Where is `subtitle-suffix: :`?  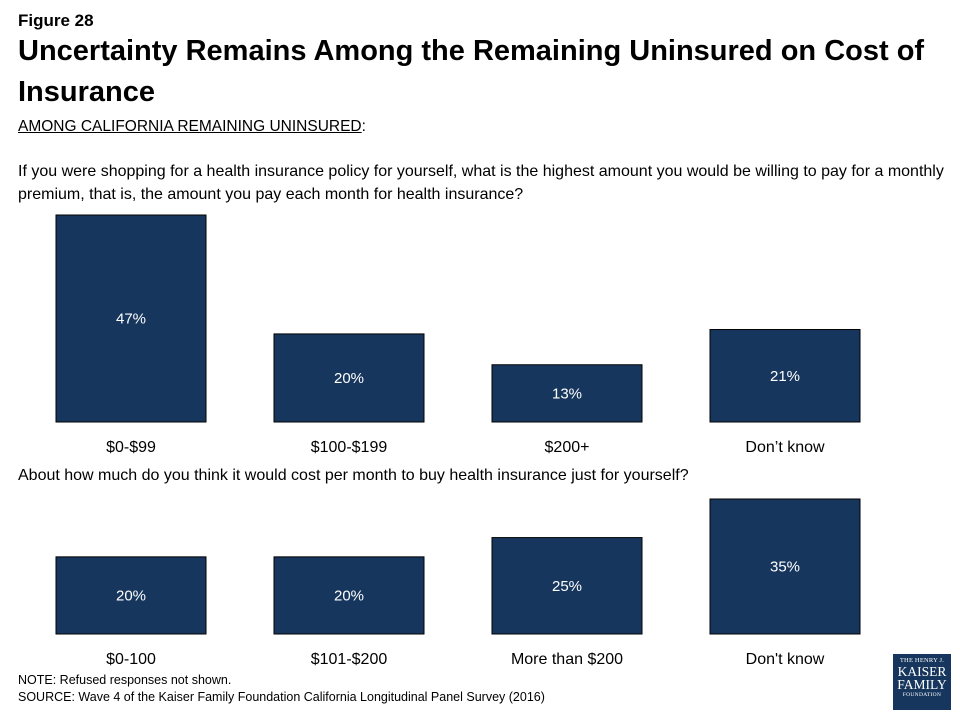
subtitle-suffix: : is located at coordinates (363, 126).